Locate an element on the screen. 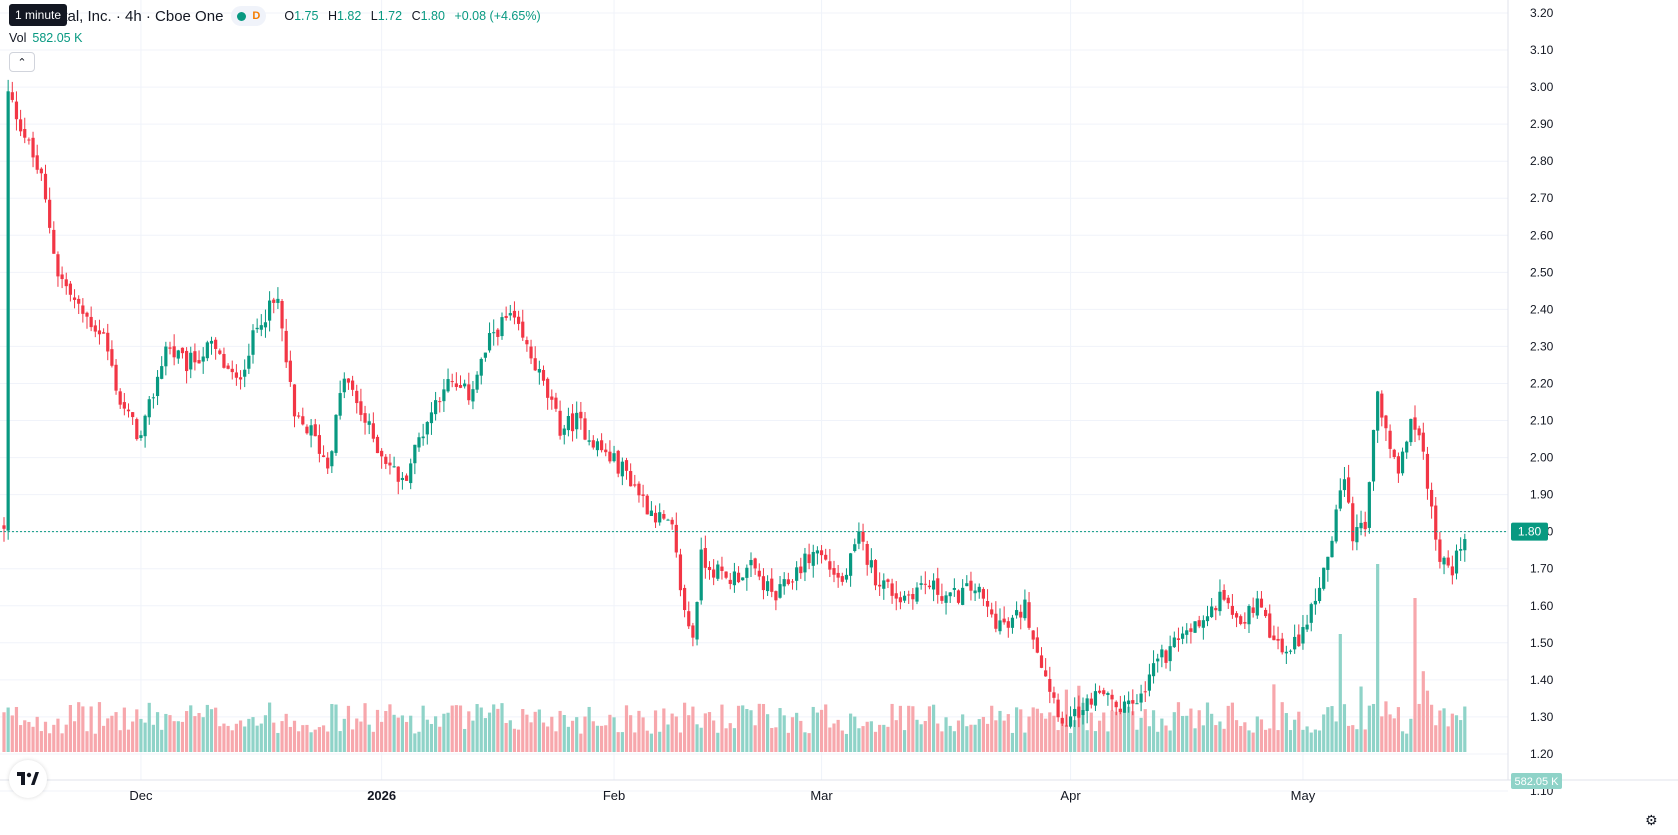  market-status: D is located at coordinates (249, 16).